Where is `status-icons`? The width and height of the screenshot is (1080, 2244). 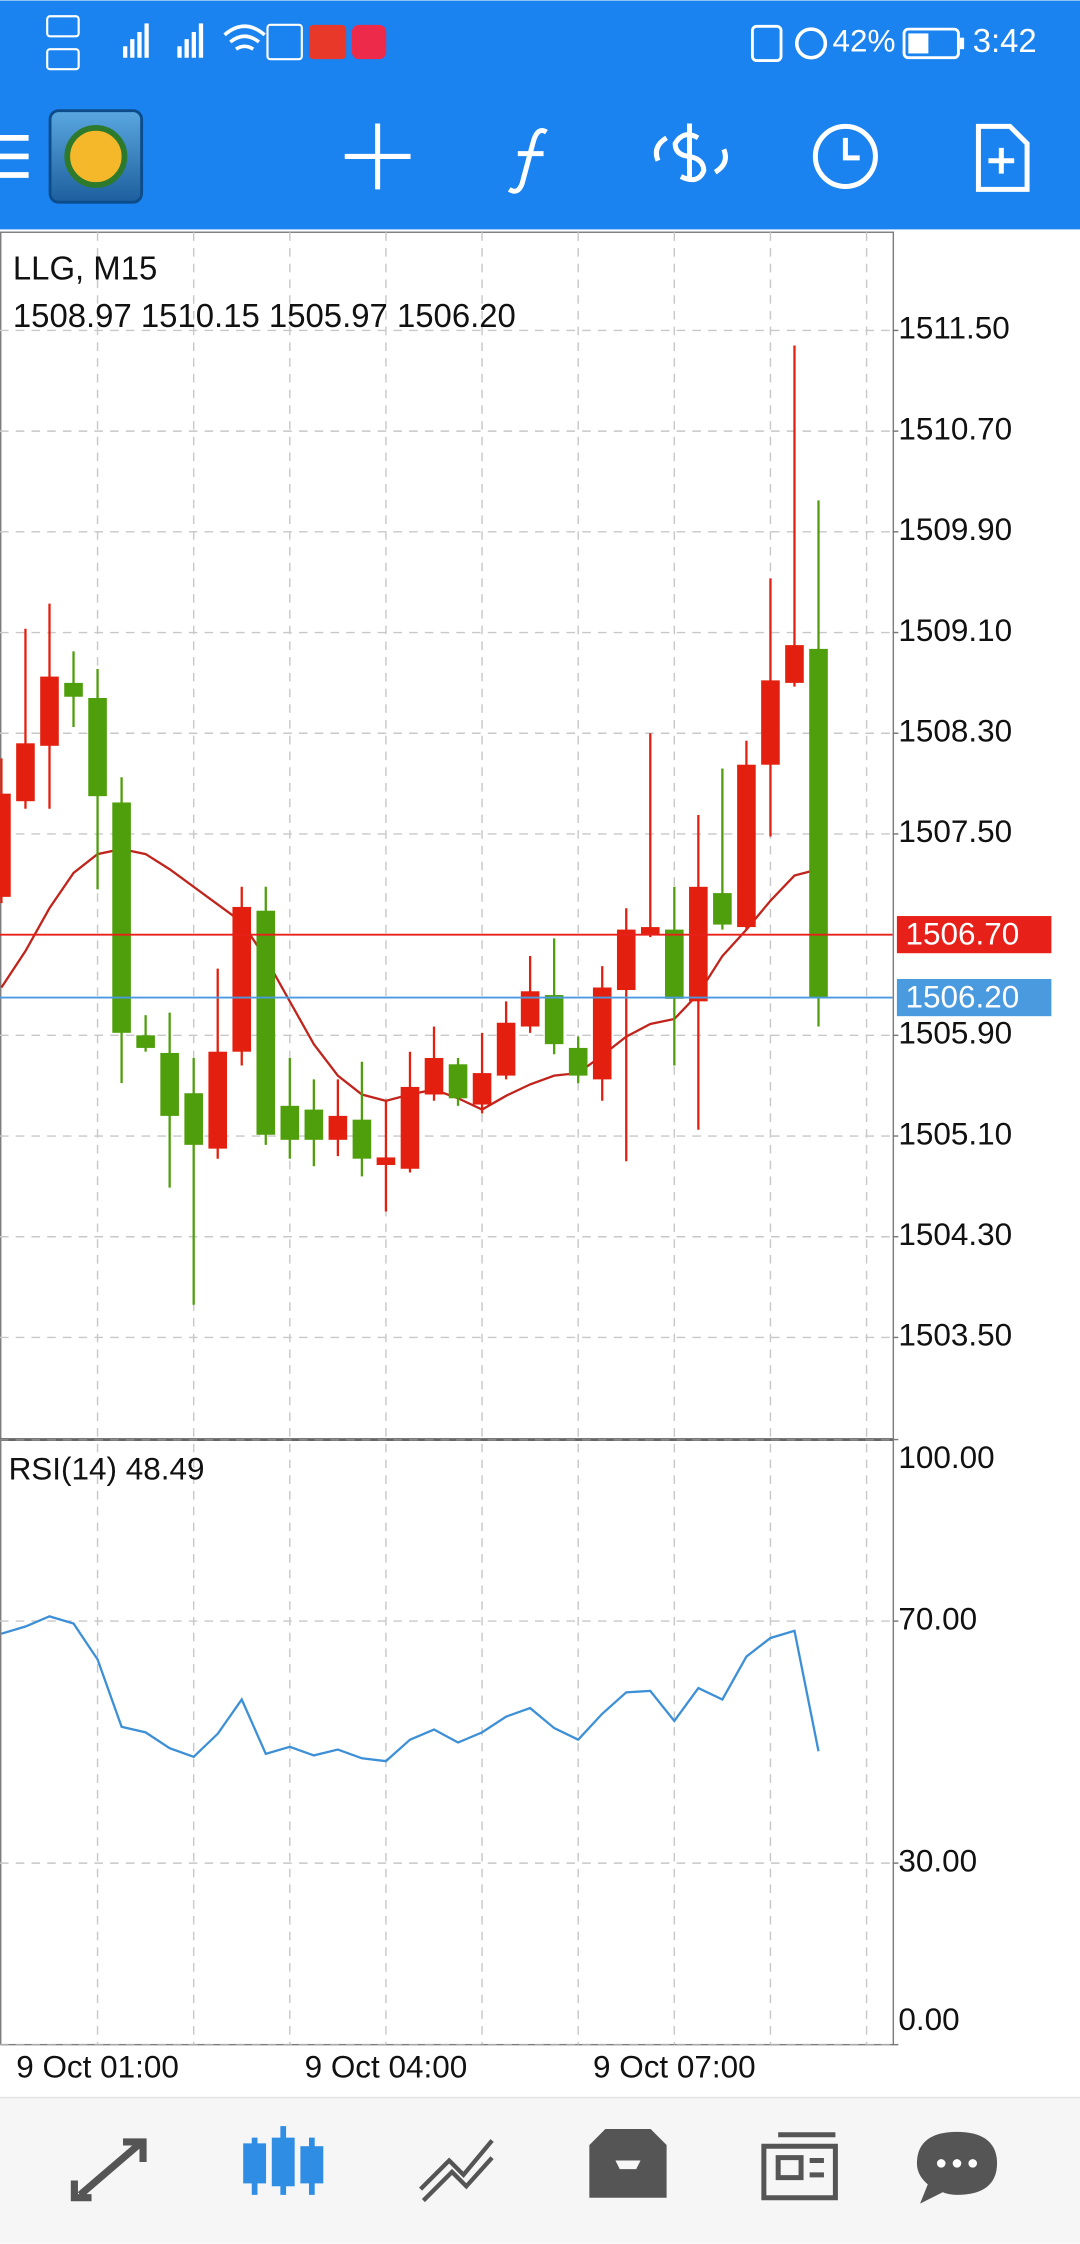 status-icons is located at coordinates (505, 43).